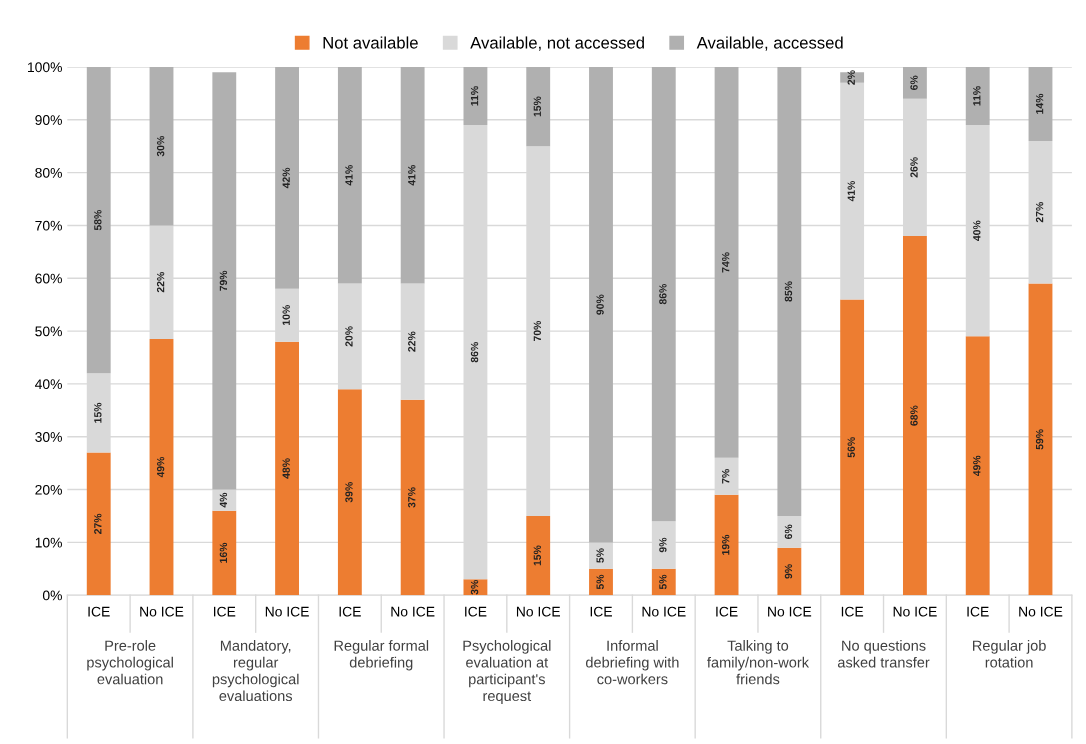  What do you see at coordinates (223, 280) in the screenshot?
I see `data-label: 79%` at bounding box center [223, 280].